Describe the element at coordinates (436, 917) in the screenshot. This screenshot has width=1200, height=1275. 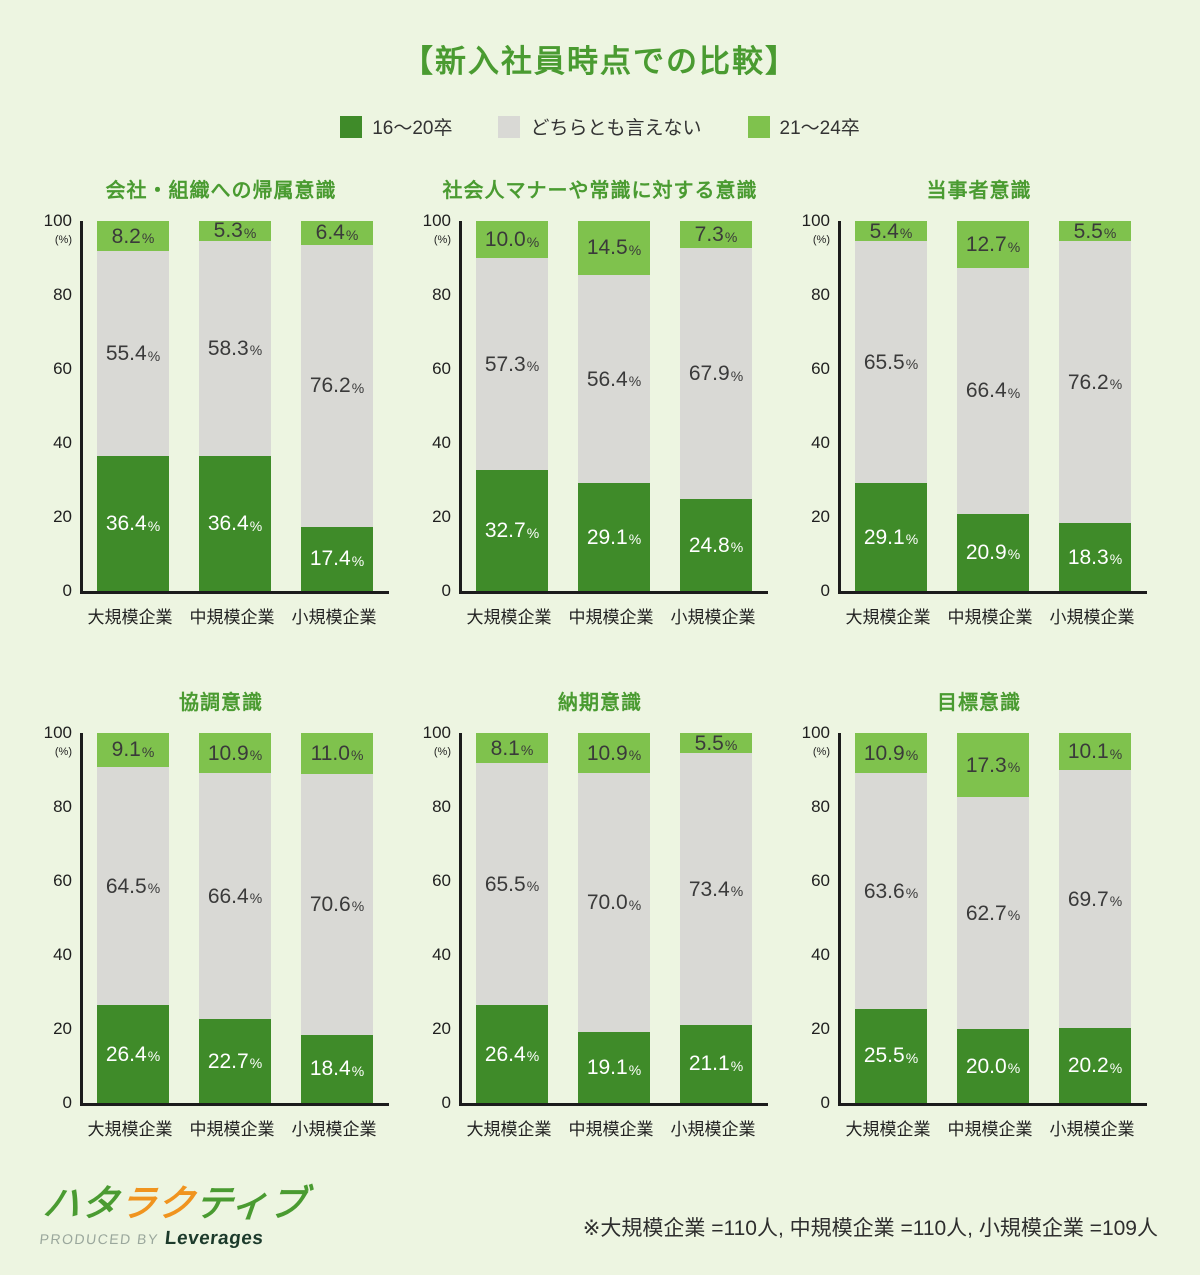
I see `y-axis: 0 20 40 60 80 100 (%)` at that location.